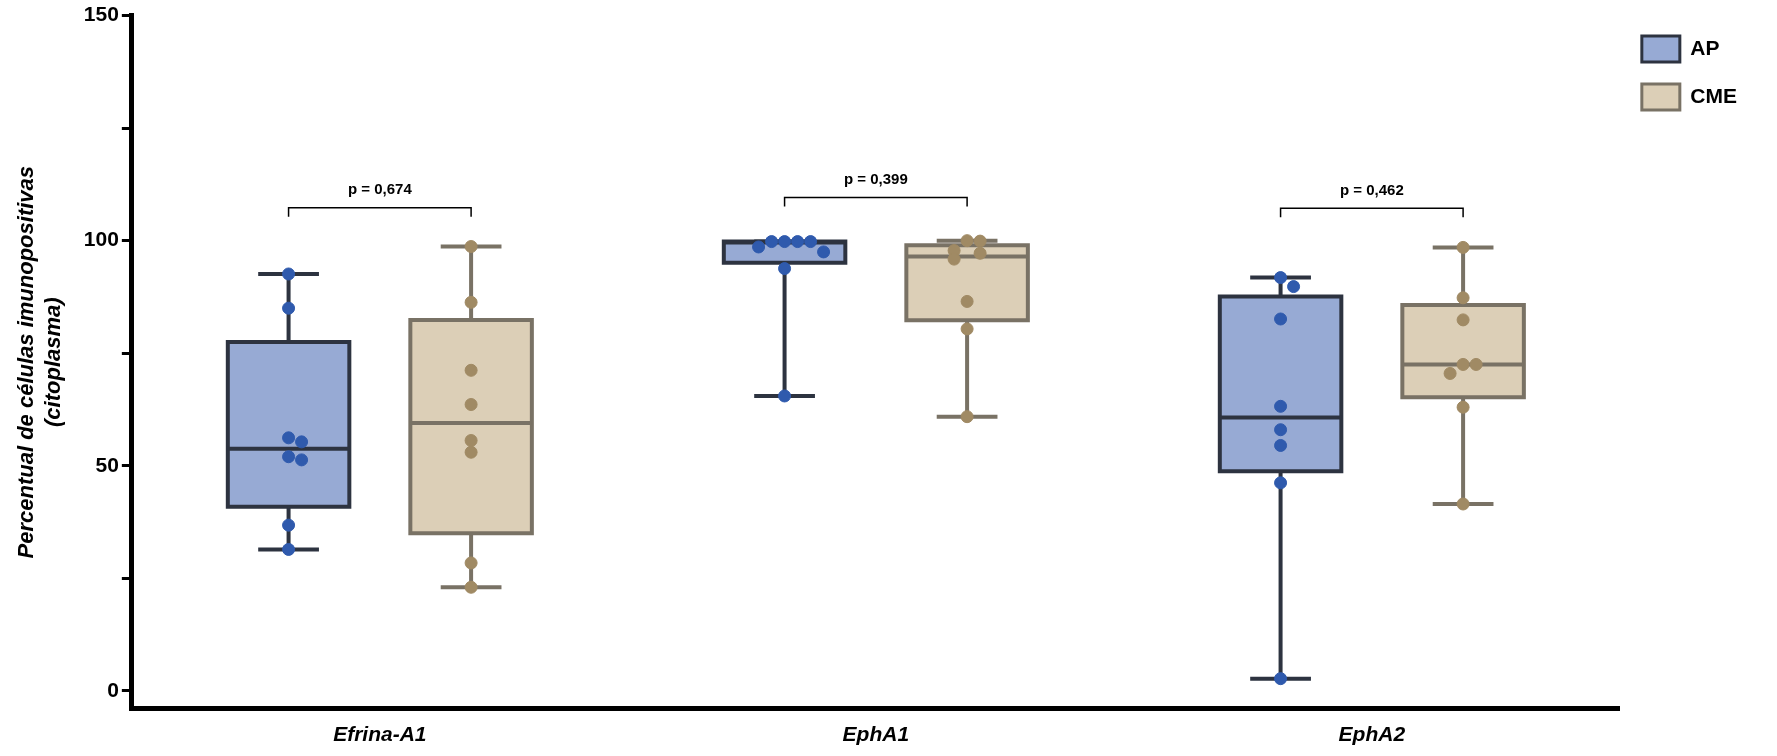 Image resolution: width=1777 pixels, height=756 pixels. What do you see at coordinates (1705, 47) in the screenshot?
I see `legend-label: AP` at bounding box center [1705, 47].